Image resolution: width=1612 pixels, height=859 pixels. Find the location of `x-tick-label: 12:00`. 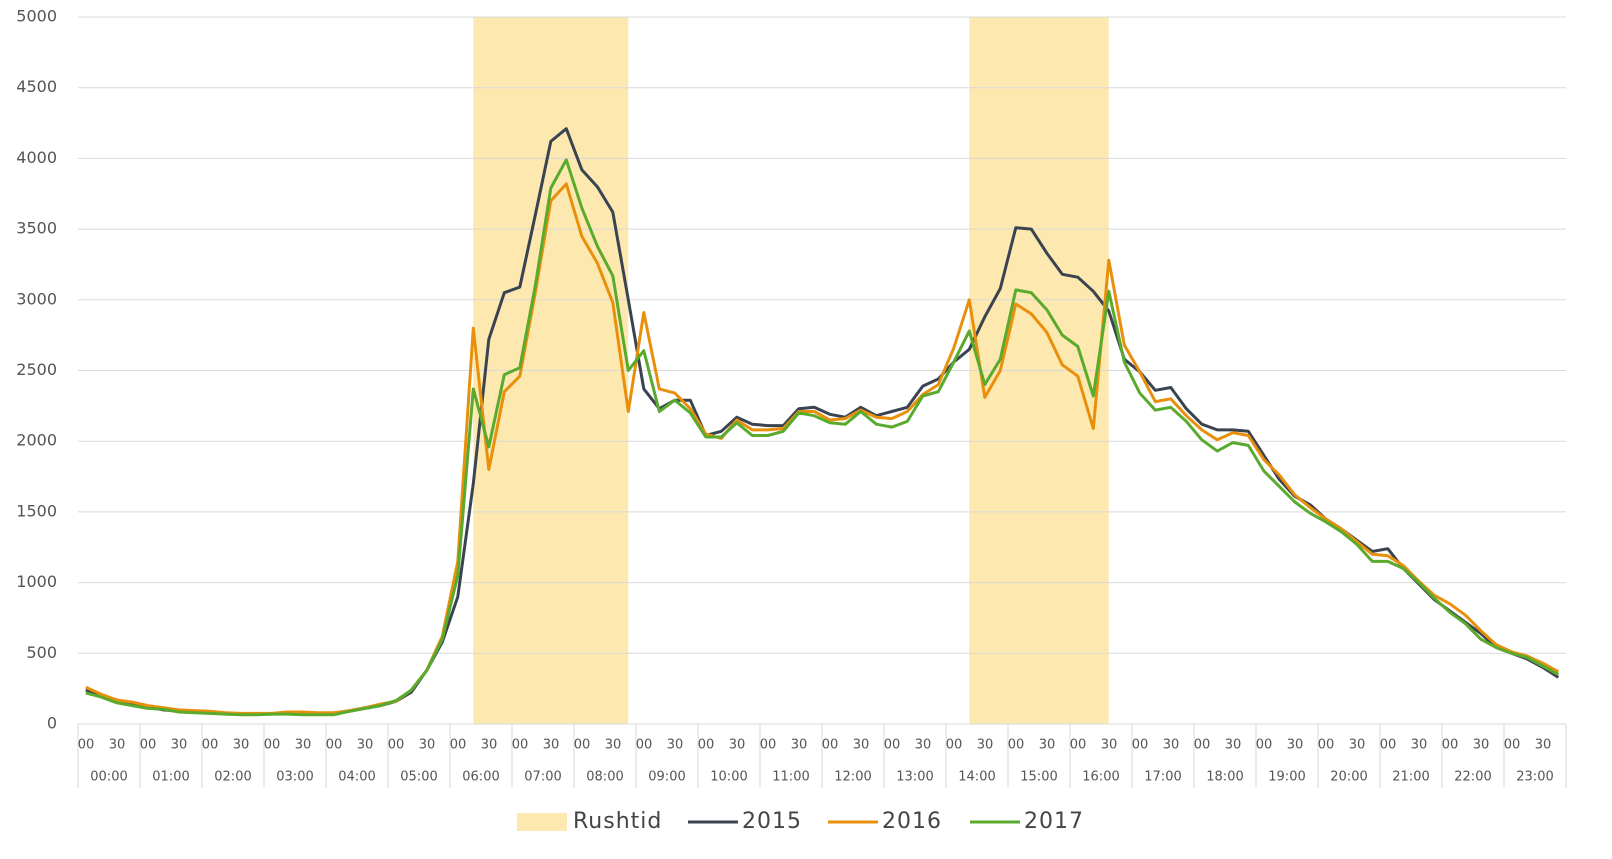

x-tick-label: 12:00 is located at coordinates (852, 777).